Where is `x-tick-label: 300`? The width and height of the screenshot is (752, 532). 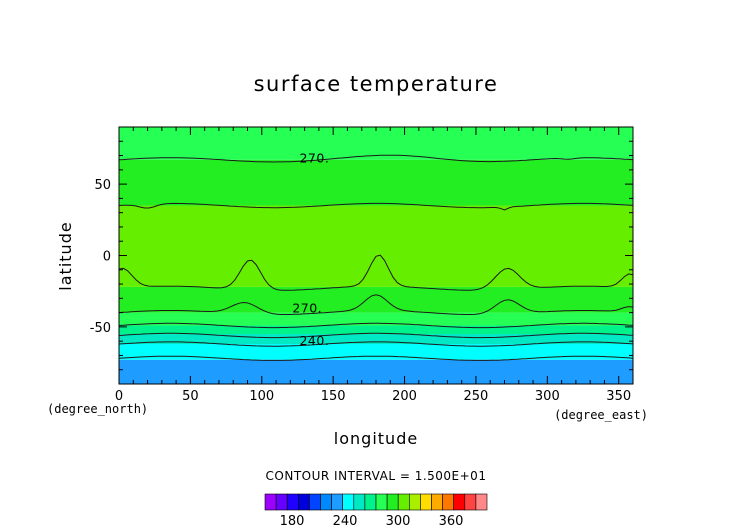
x-tick-label: 300 is located at coordinates (547, 396).